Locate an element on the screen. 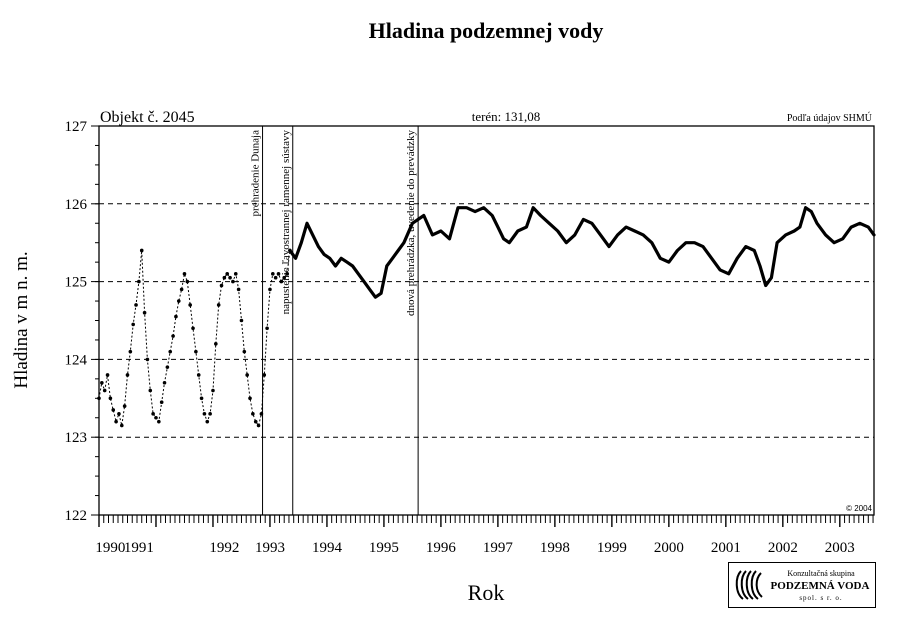 The height and width of the screenshot is (629, 900). logo-line-2: PODZEMNÁ VODA is located at coordinates (820, 586).